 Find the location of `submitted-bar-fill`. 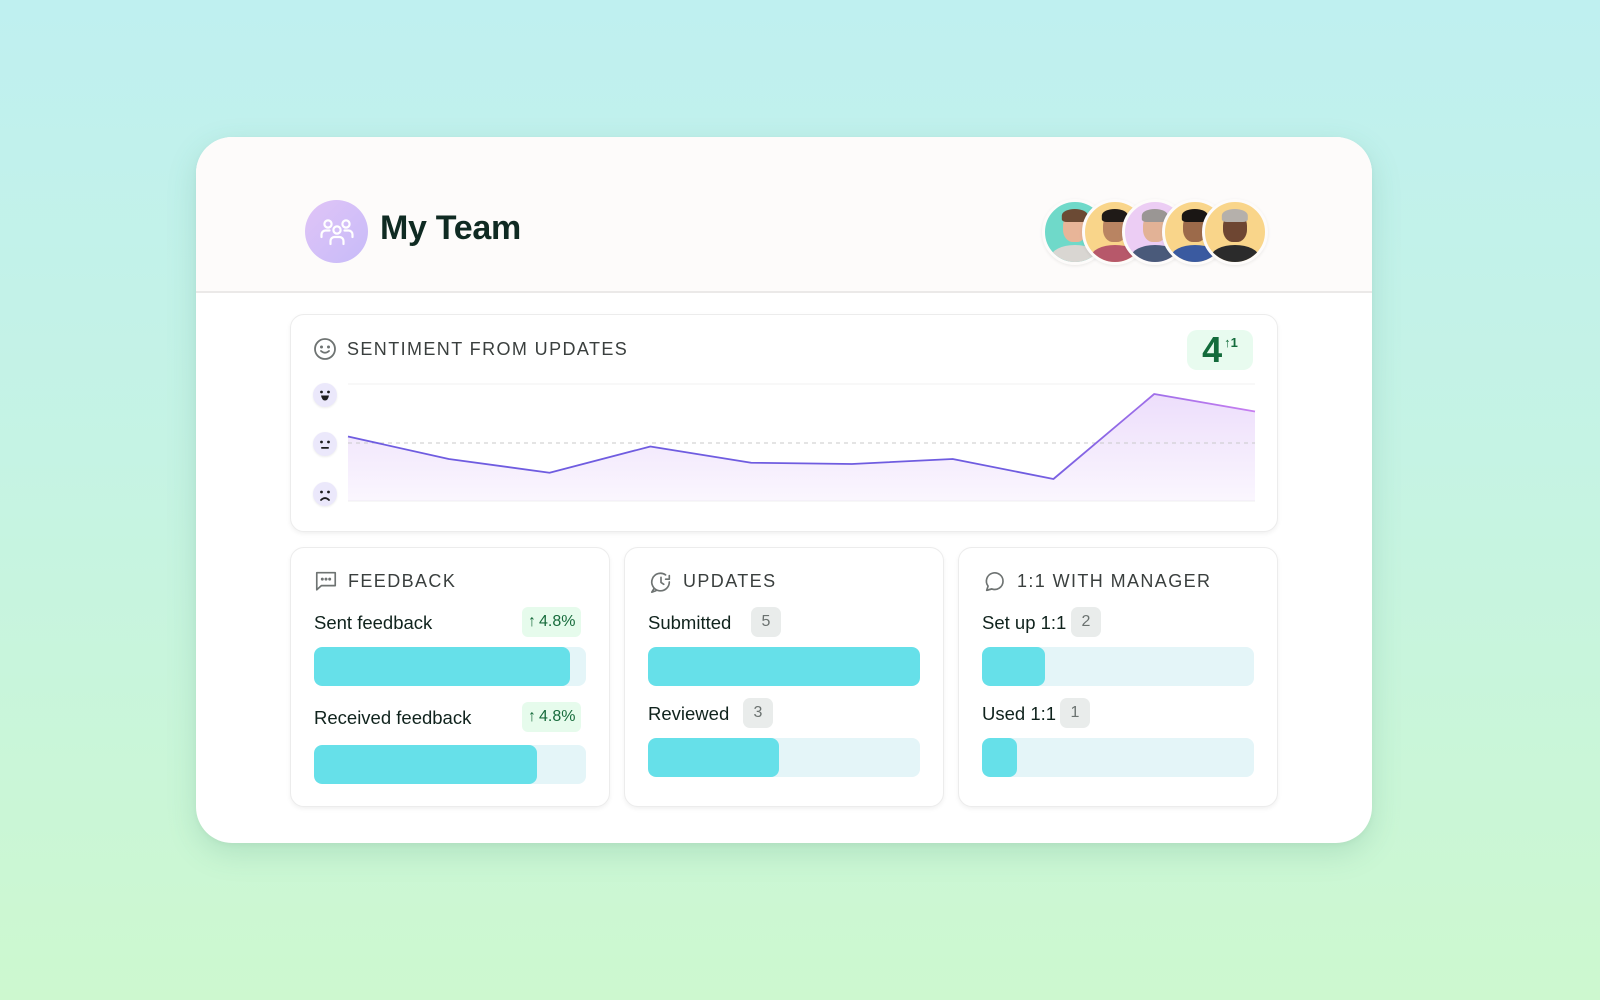

submitted-bar-fill is located at coordinates (784, 666).